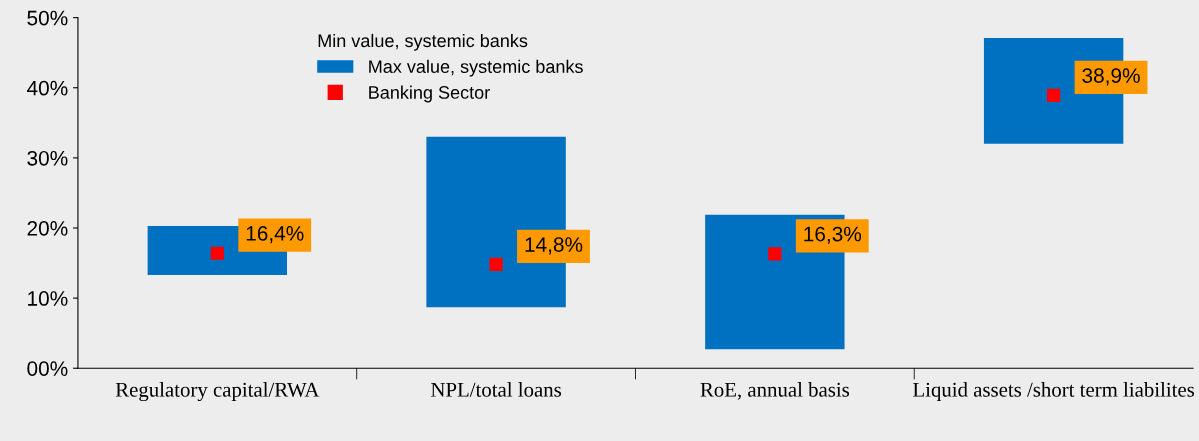 Image resolution: width=1199 pixels, height=441 pixels. What do you see at coordinates (48, 298) in the screenshot?
I see `y-tick-label: 10%` at bounding box center [48, 298].